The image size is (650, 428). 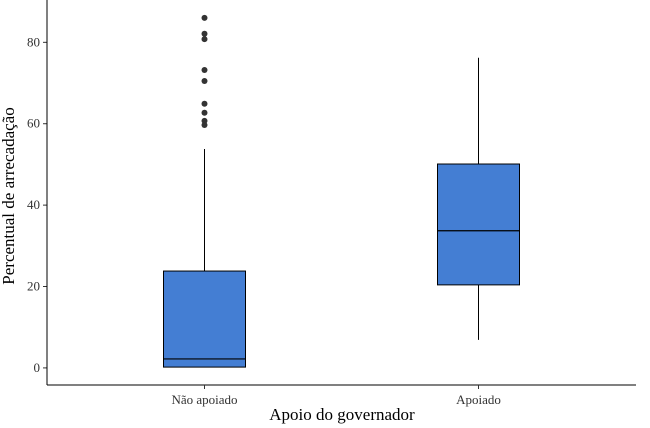 What do you see at coordinates (204, 399) in the screenshot?
I see `x-tick-label: Não apoiado` at bounding box center [204, 399].